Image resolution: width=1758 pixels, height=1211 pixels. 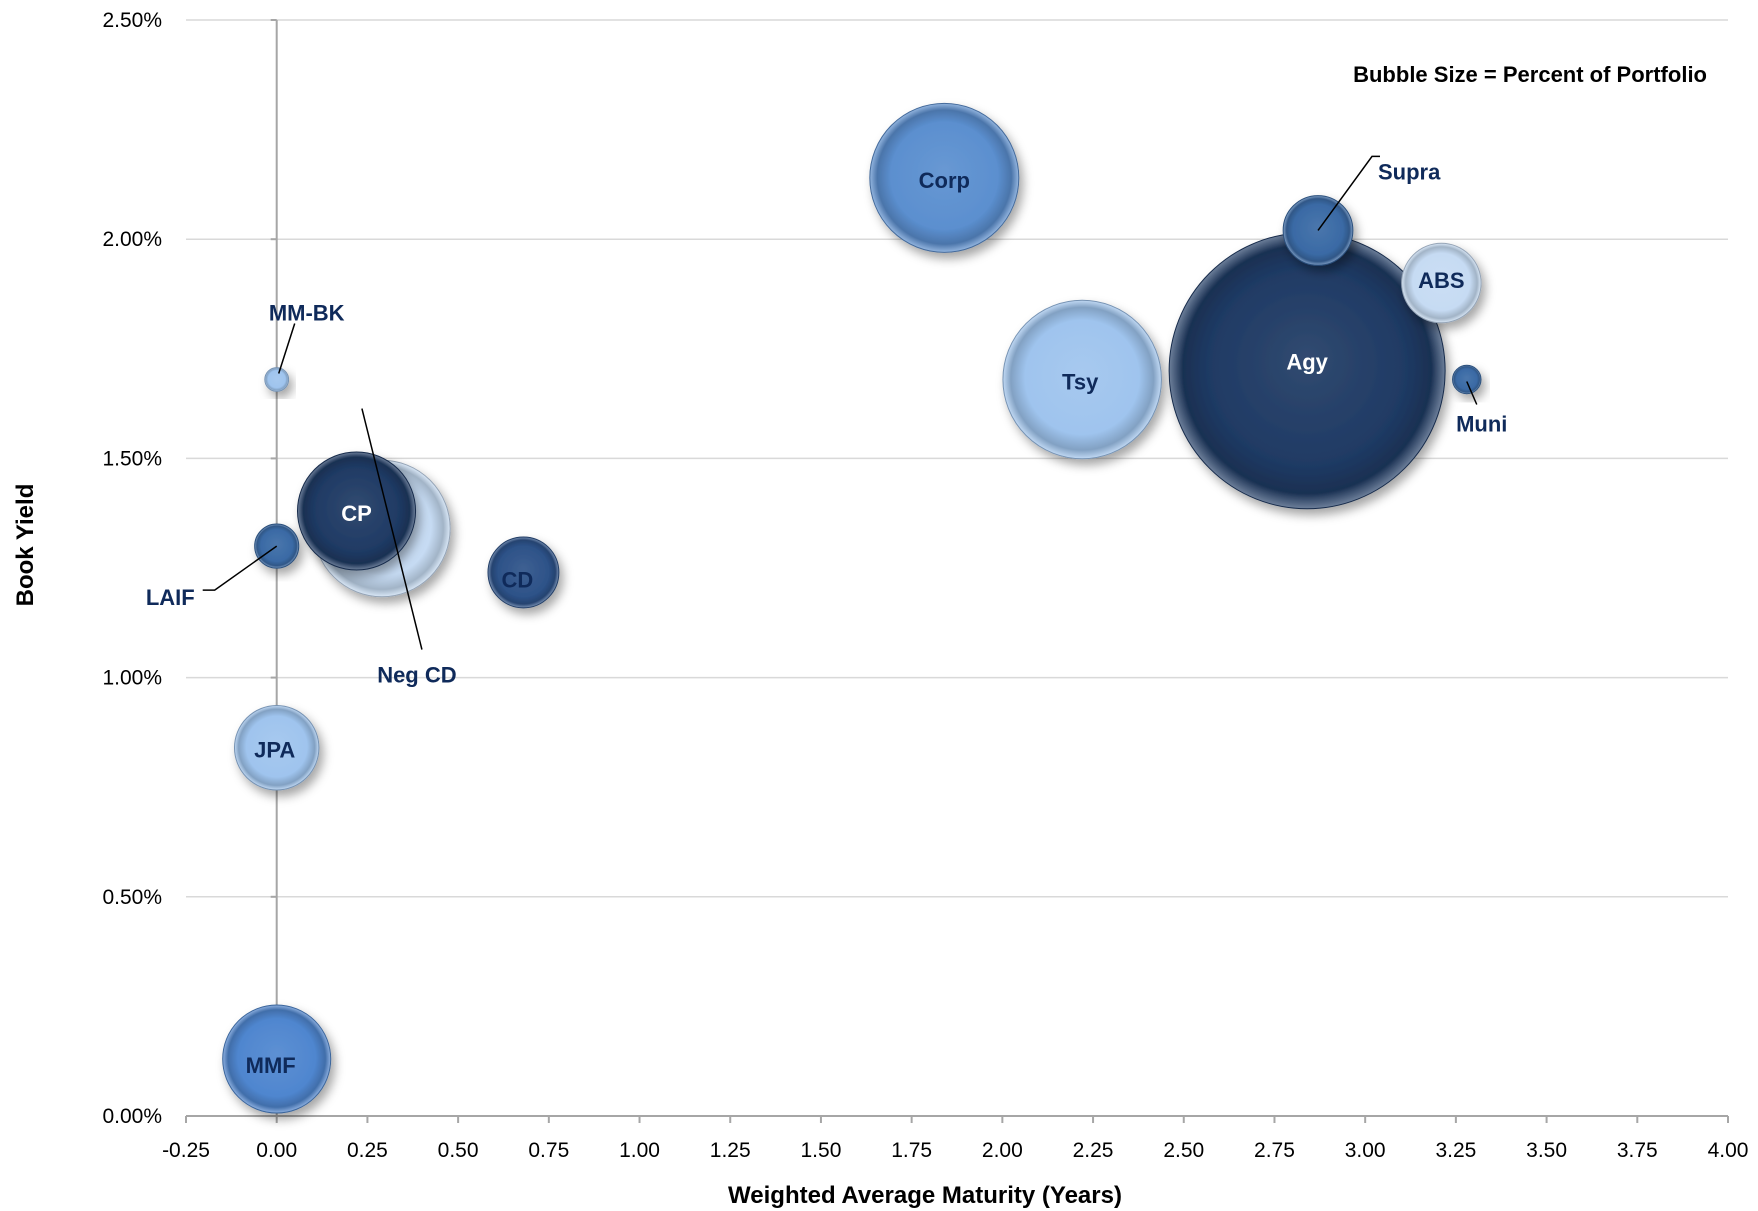 I want to click on x-tick-label: -0.25, so click(x=186, y=1150).